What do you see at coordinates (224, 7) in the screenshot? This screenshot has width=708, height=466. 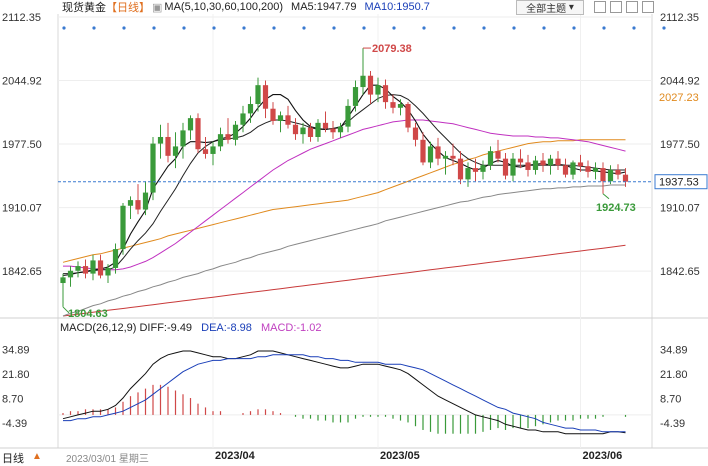 I see `ma-settings-label: MA(5,10,30,60,100,200)` at bounding box center [224, 7].